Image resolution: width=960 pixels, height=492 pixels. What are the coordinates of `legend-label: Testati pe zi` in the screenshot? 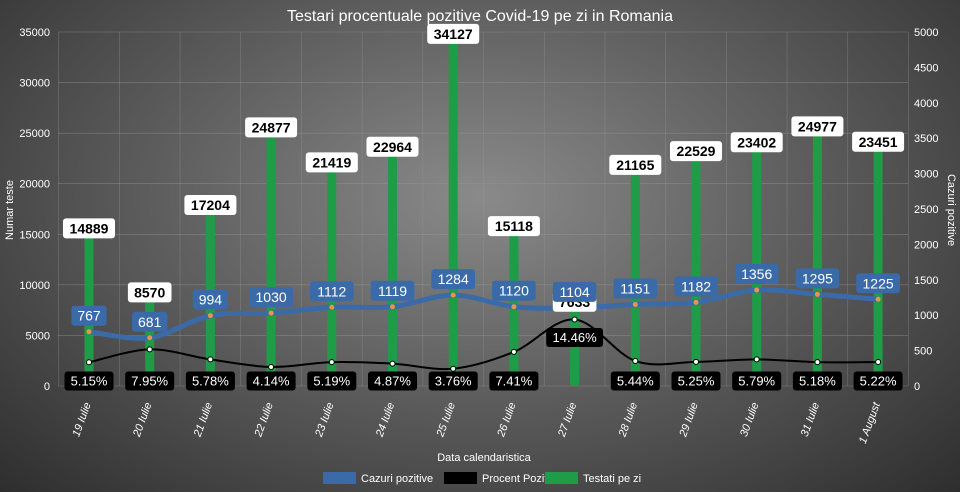 It's located at (612, 479).